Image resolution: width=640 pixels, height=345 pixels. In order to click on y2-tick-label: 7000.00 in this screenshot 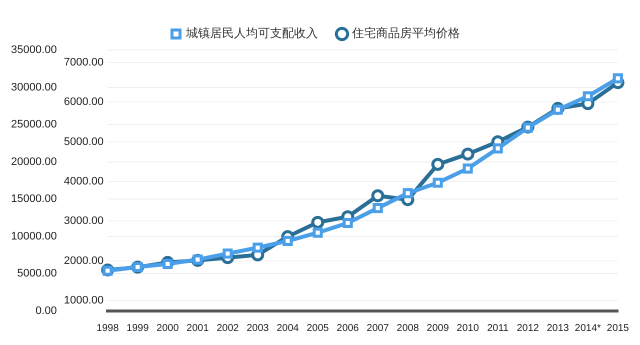, I will do `click(84, 62)`.